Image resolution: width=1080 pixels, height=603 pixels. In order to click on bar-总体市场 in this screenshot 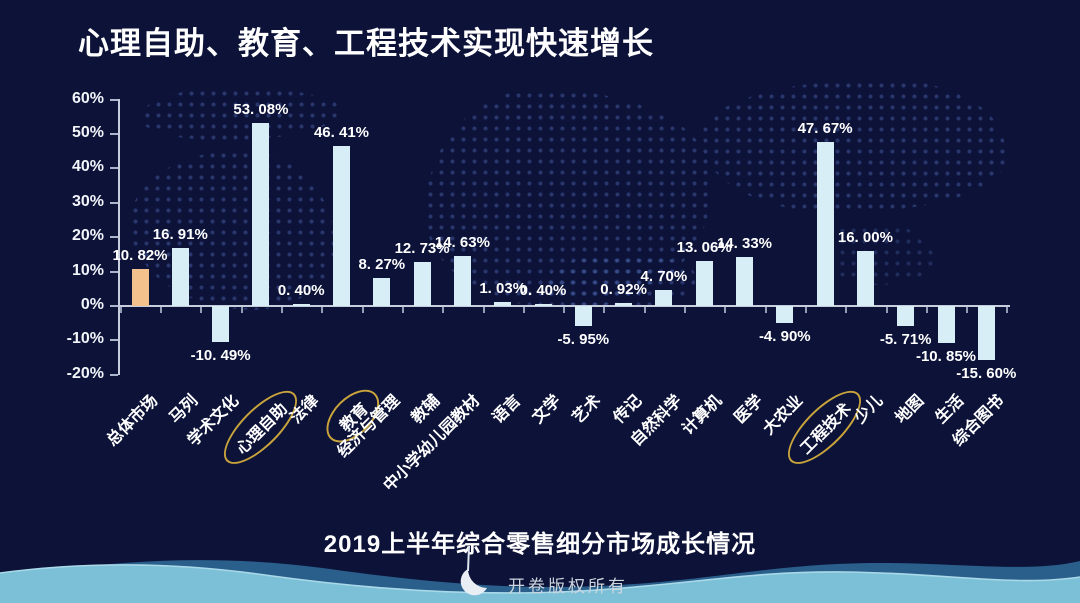, I will do `click(140, 287)`.